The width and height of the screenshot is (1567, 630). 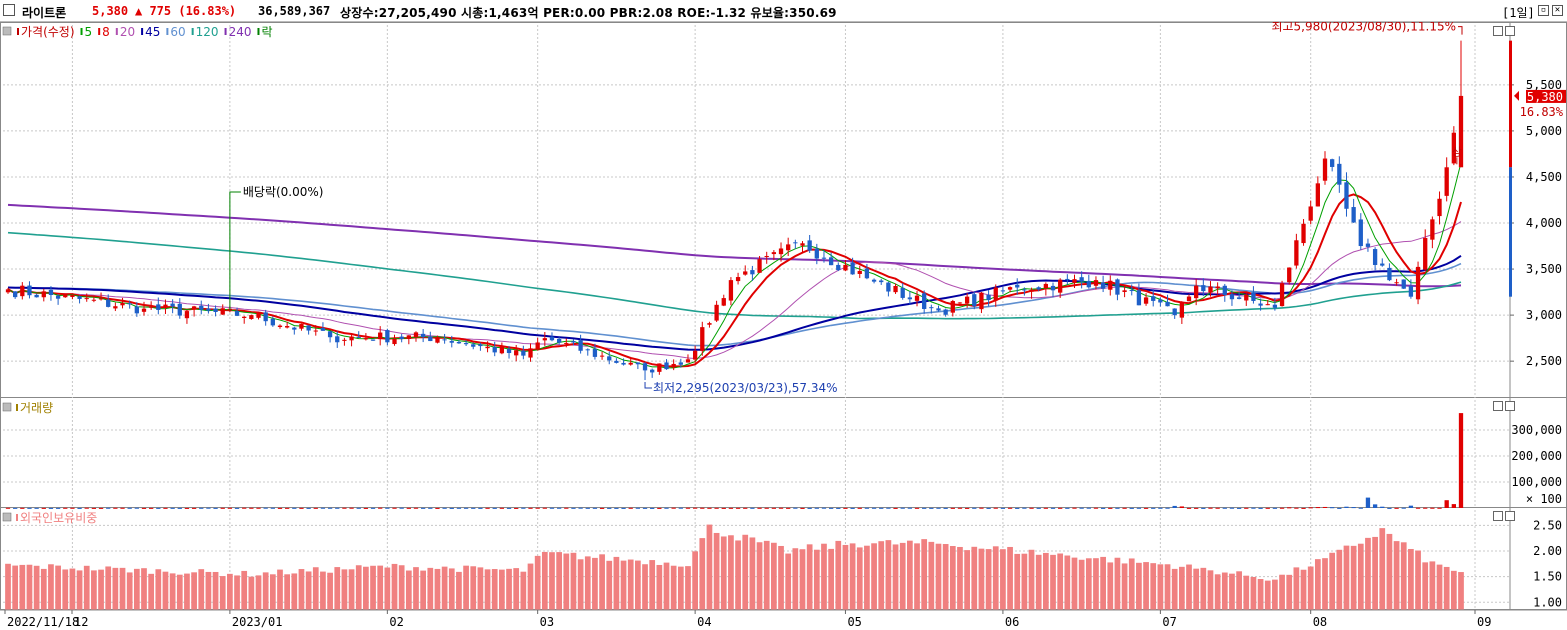 I want to click on foreign-tick-label: 1.00, so click(x=1547, y=602).